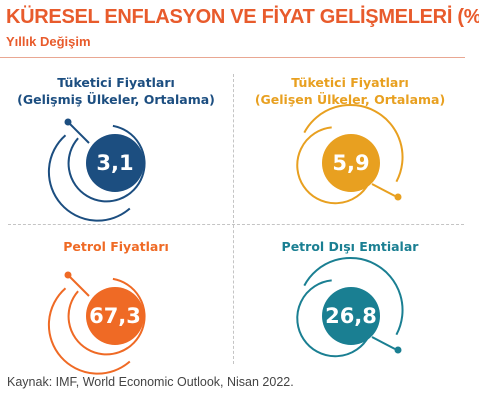  I want to click on gauge-commodities-disc, so click(351, 316).